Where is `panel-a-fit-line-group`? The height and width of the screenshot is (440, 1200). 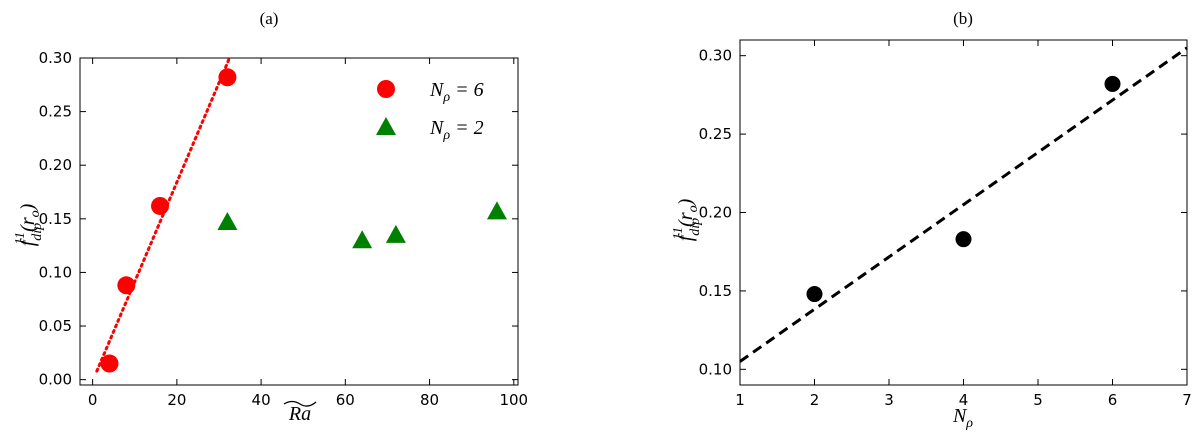
panel-a-fit-line-group is located at coordinates (163, 214).